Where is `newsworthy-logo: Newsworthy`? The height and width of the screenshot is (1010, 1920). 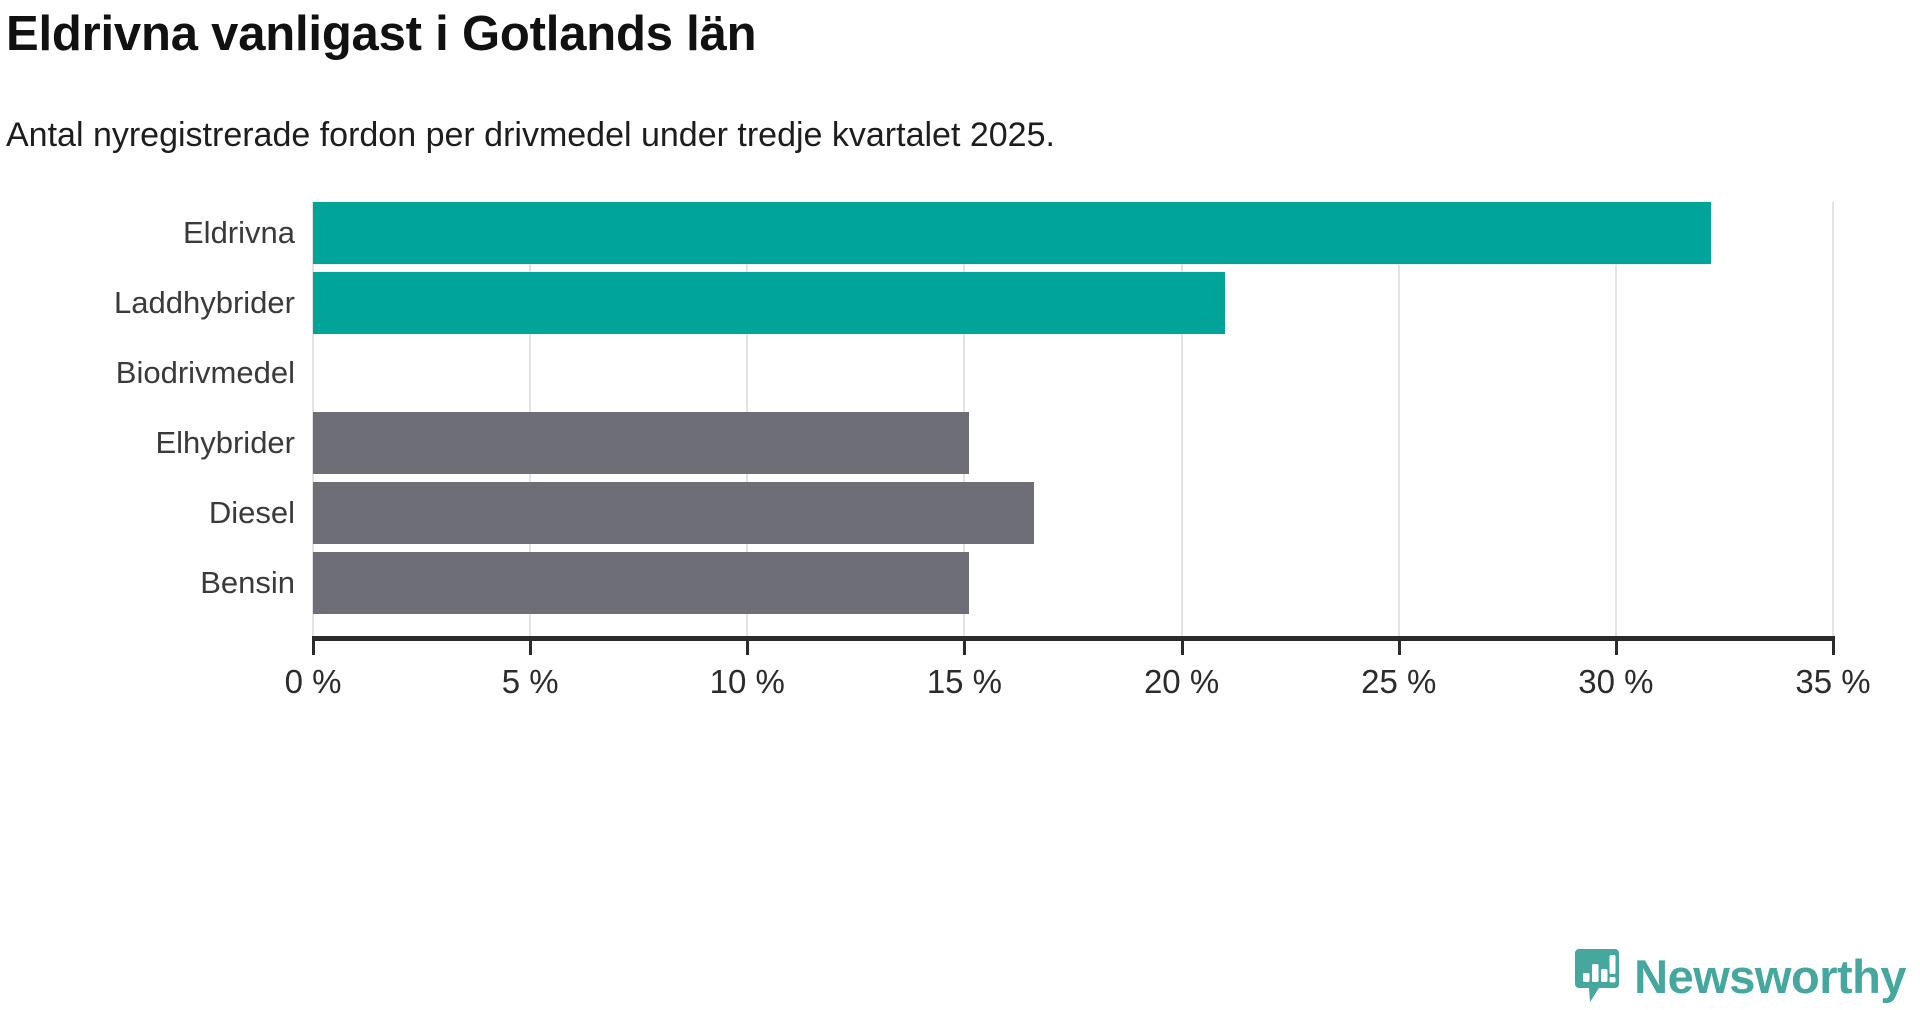 newsworthy-logo: Newsworthy is located at coordinates (1740, 976).